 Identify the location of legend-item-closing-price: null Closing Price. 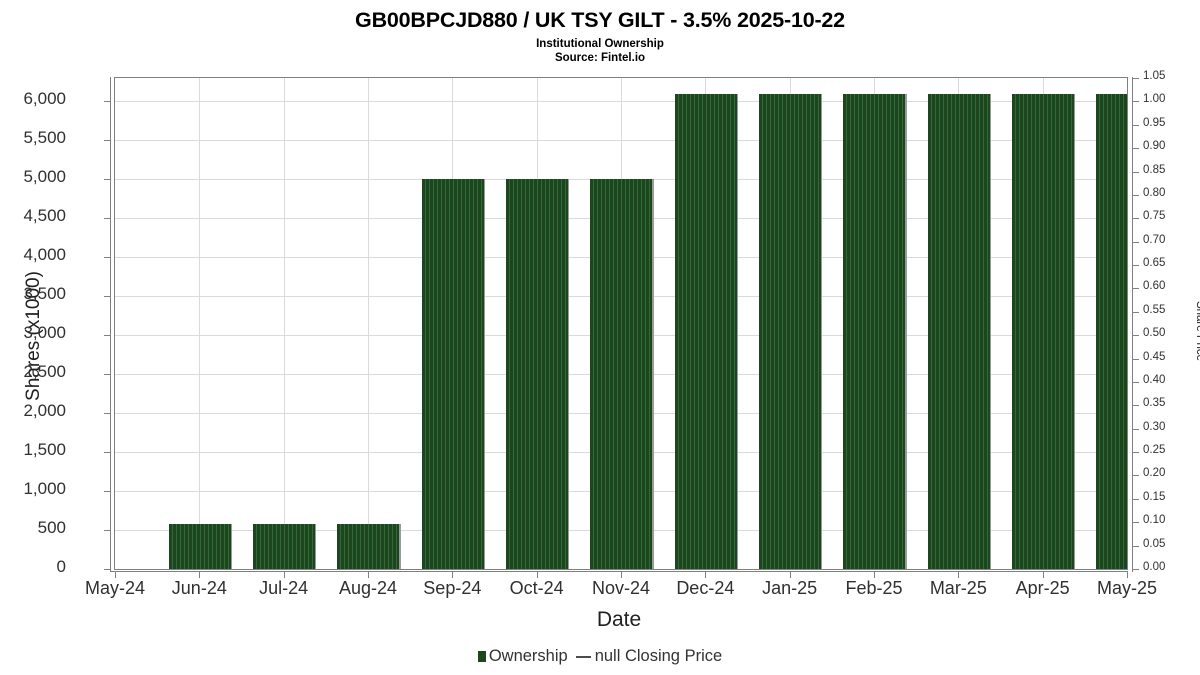
(645, 656).